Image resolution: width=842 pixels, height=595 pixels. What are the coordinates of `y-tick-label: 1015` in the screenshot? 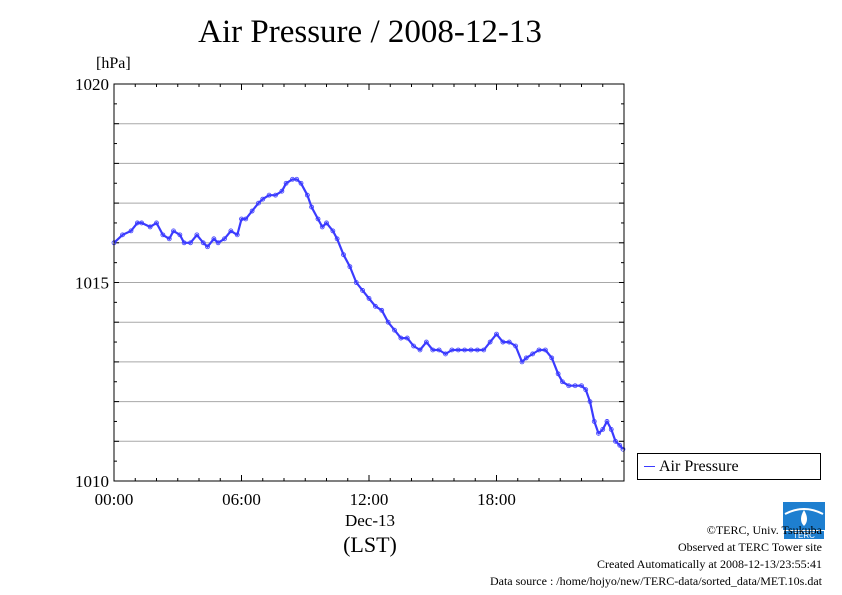 It's located at (92, 283).